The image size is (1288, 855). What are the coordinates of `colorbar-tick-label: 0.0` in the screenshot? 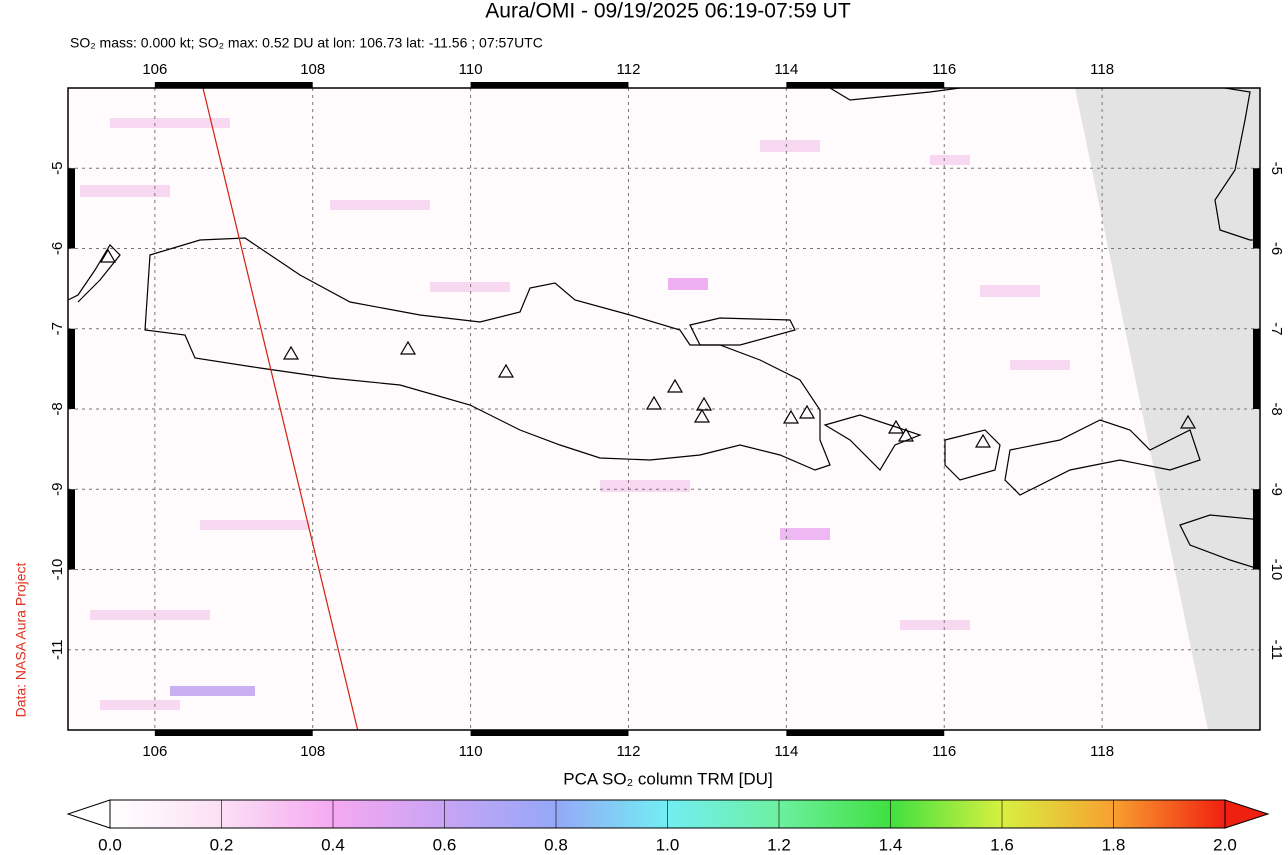 It's located at (110, 844).